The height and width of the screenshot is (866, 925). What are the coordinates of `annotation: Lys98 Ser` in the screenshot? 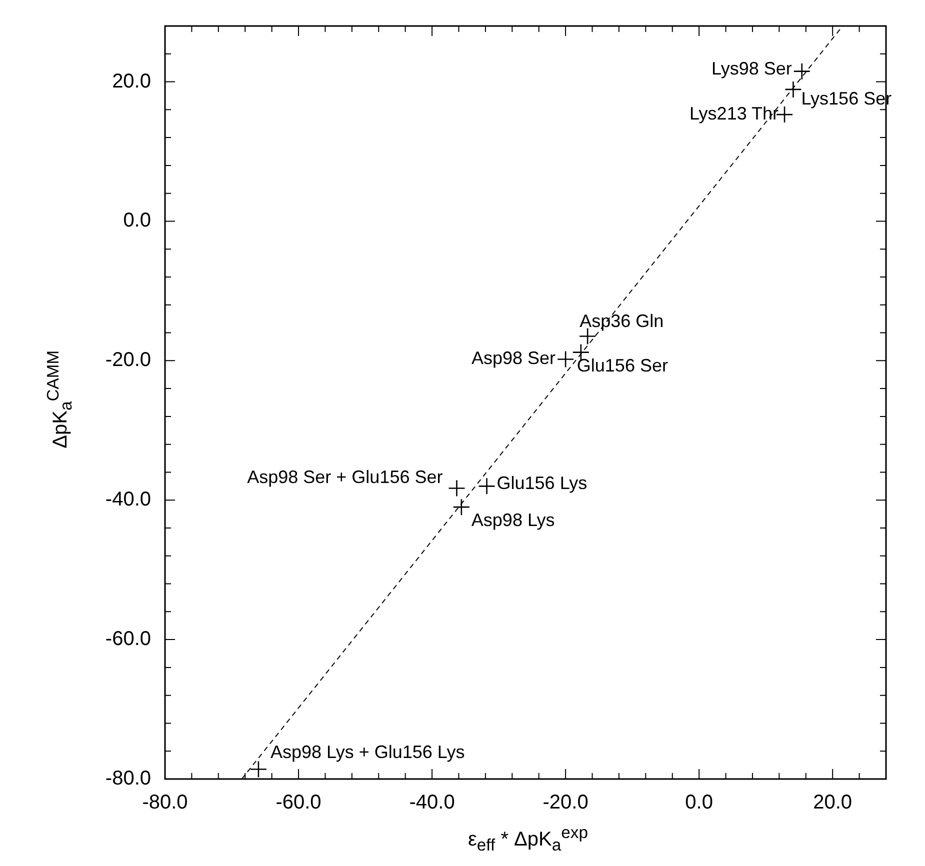 It's located at (751, 68).